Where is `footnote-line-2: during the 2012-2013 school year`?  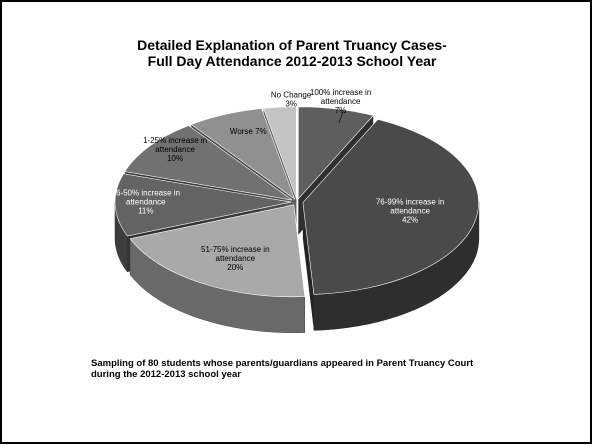 footnote-line-2: during the 2012-2013 school year is located at coordinates (326, 374).